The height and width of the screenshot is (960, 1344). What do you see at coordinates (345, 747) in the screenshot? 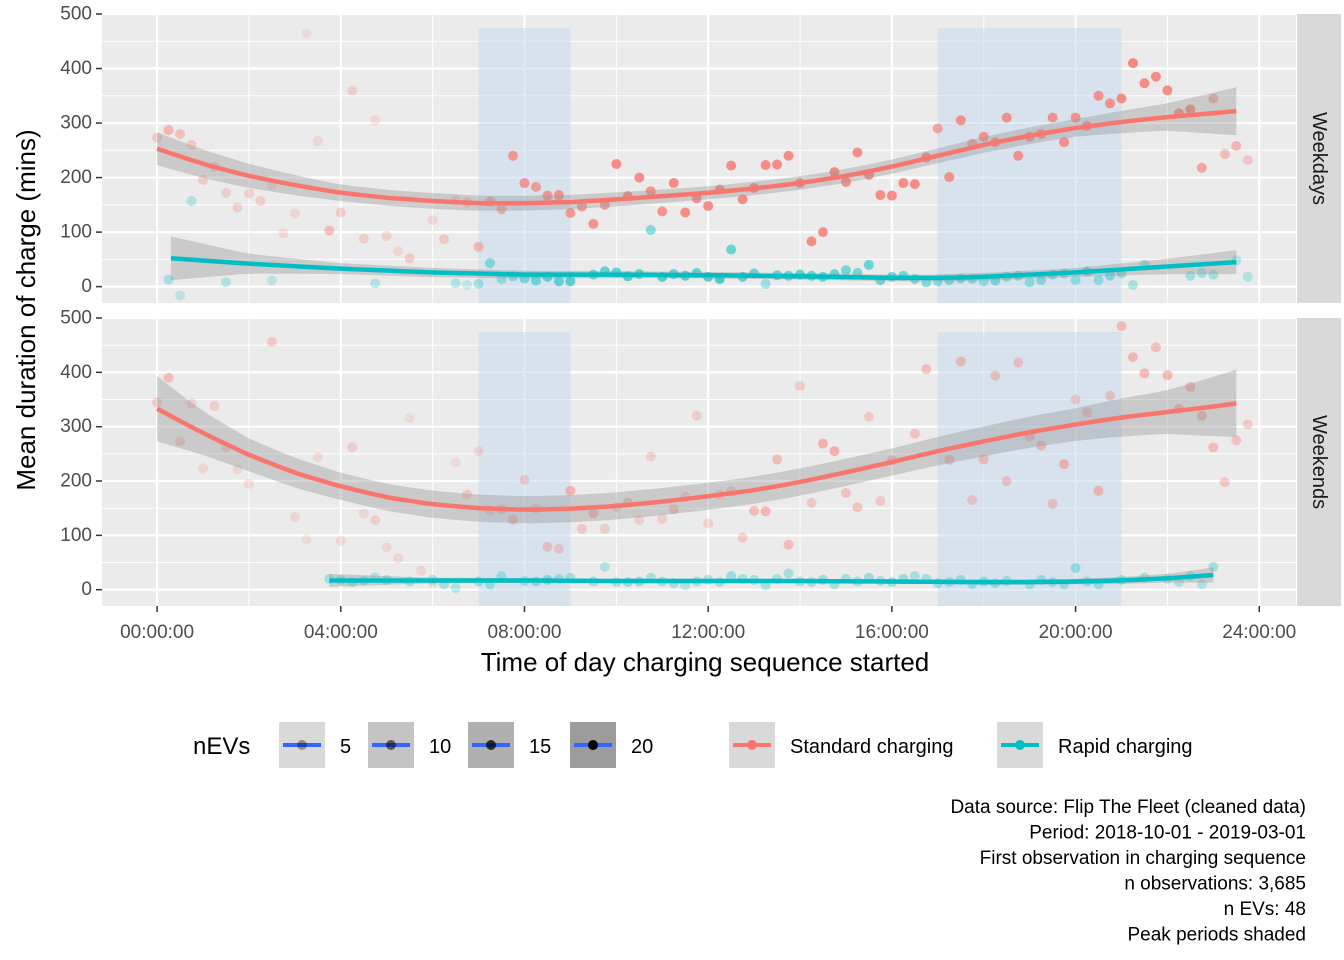
I see `legend-label: 5` at bounding box center [345, 747].